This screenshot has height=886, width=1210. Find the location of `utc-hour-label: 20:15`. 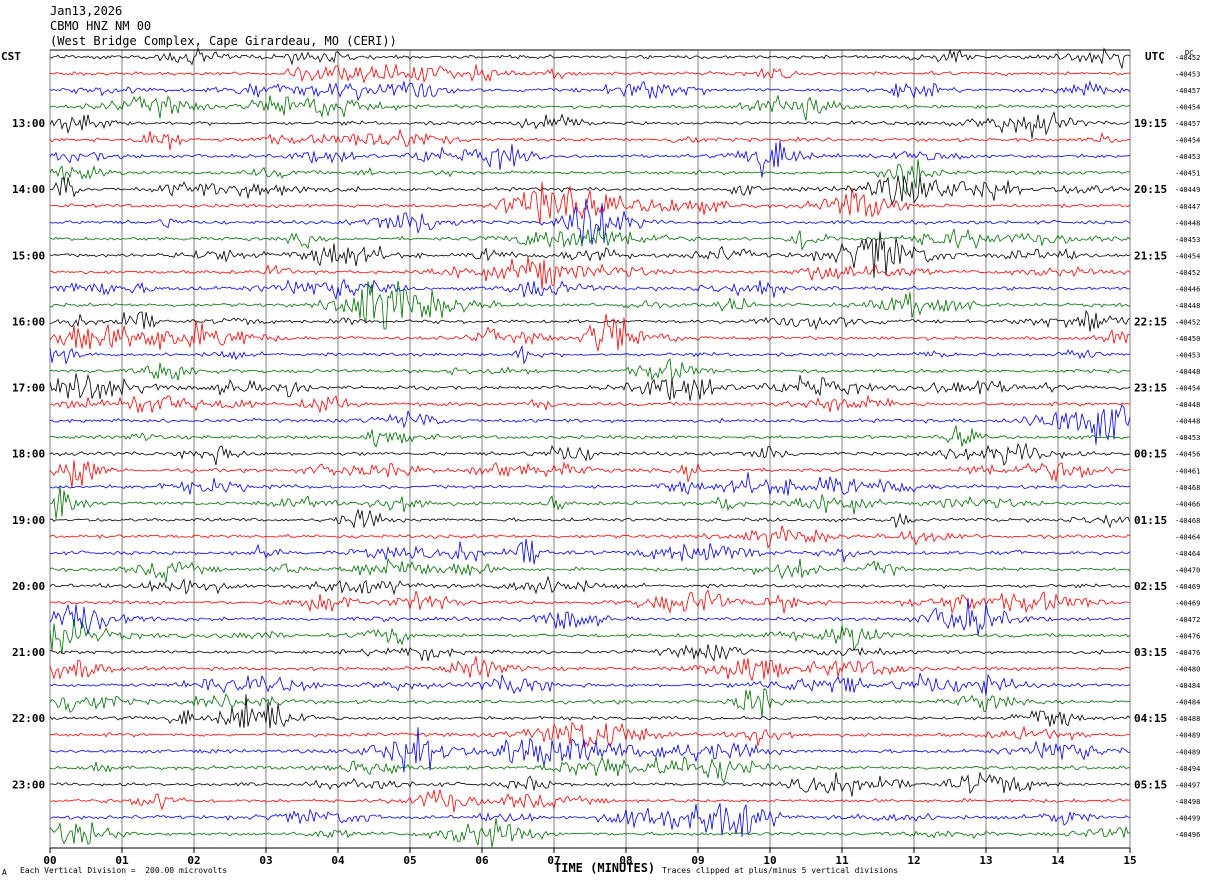

utc-hour-label: 20:15 is located at coordinates (1150, 189).